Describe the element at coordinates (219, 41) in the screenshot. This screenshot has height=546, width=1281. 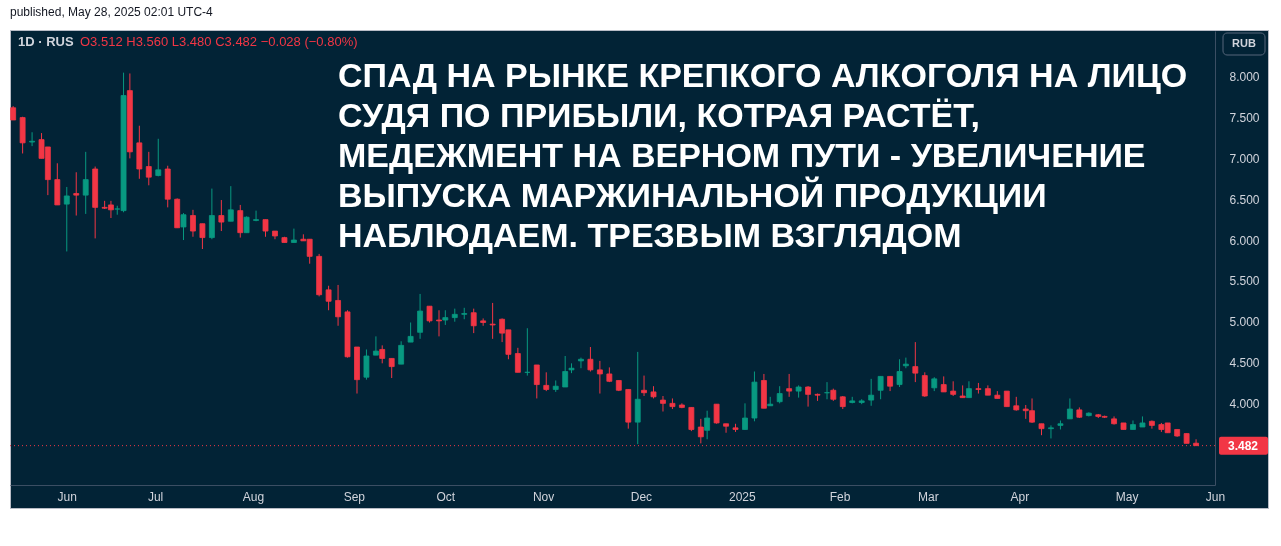
I see `annotation: O3.512 H3.560 L3.480 C3.482 −0.028 (−0.80%)` at that location.